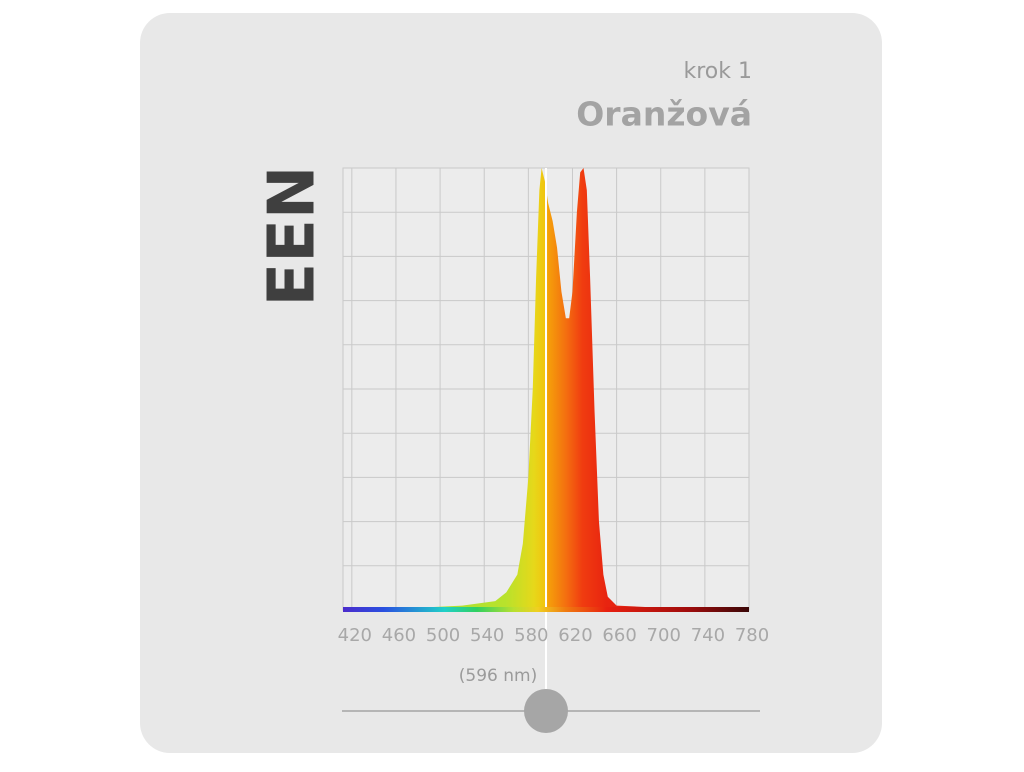 This screenshot has width=1024, height=772. I want to click on x-tick-label: 740, so click(708, 635).